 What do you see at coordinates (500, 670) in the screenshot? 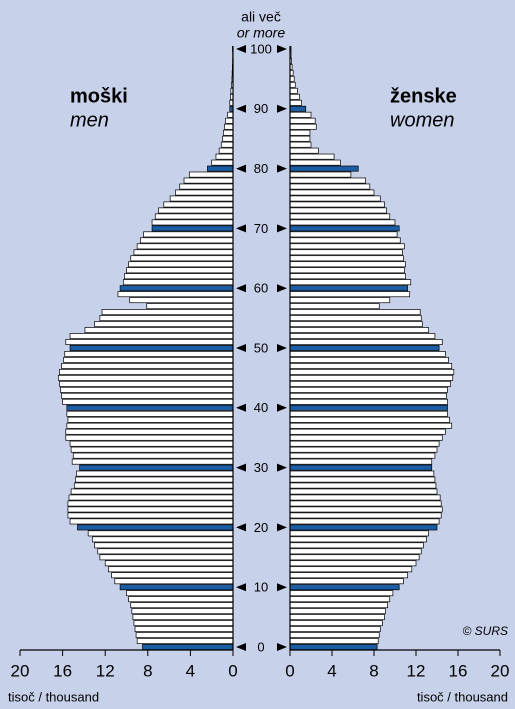
I see `x-tick-label: 20` at bounding box center [500, 670].